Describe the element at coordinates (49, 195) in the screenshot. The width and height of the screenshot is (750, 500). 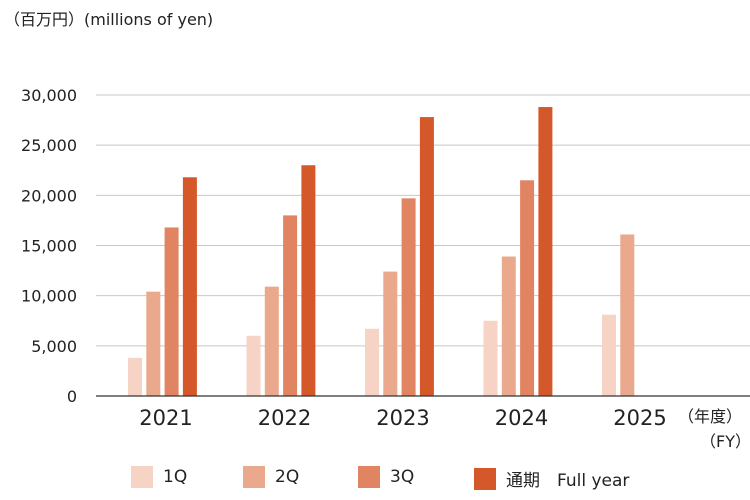
I see `y-tick-label: 20,000` at that location.